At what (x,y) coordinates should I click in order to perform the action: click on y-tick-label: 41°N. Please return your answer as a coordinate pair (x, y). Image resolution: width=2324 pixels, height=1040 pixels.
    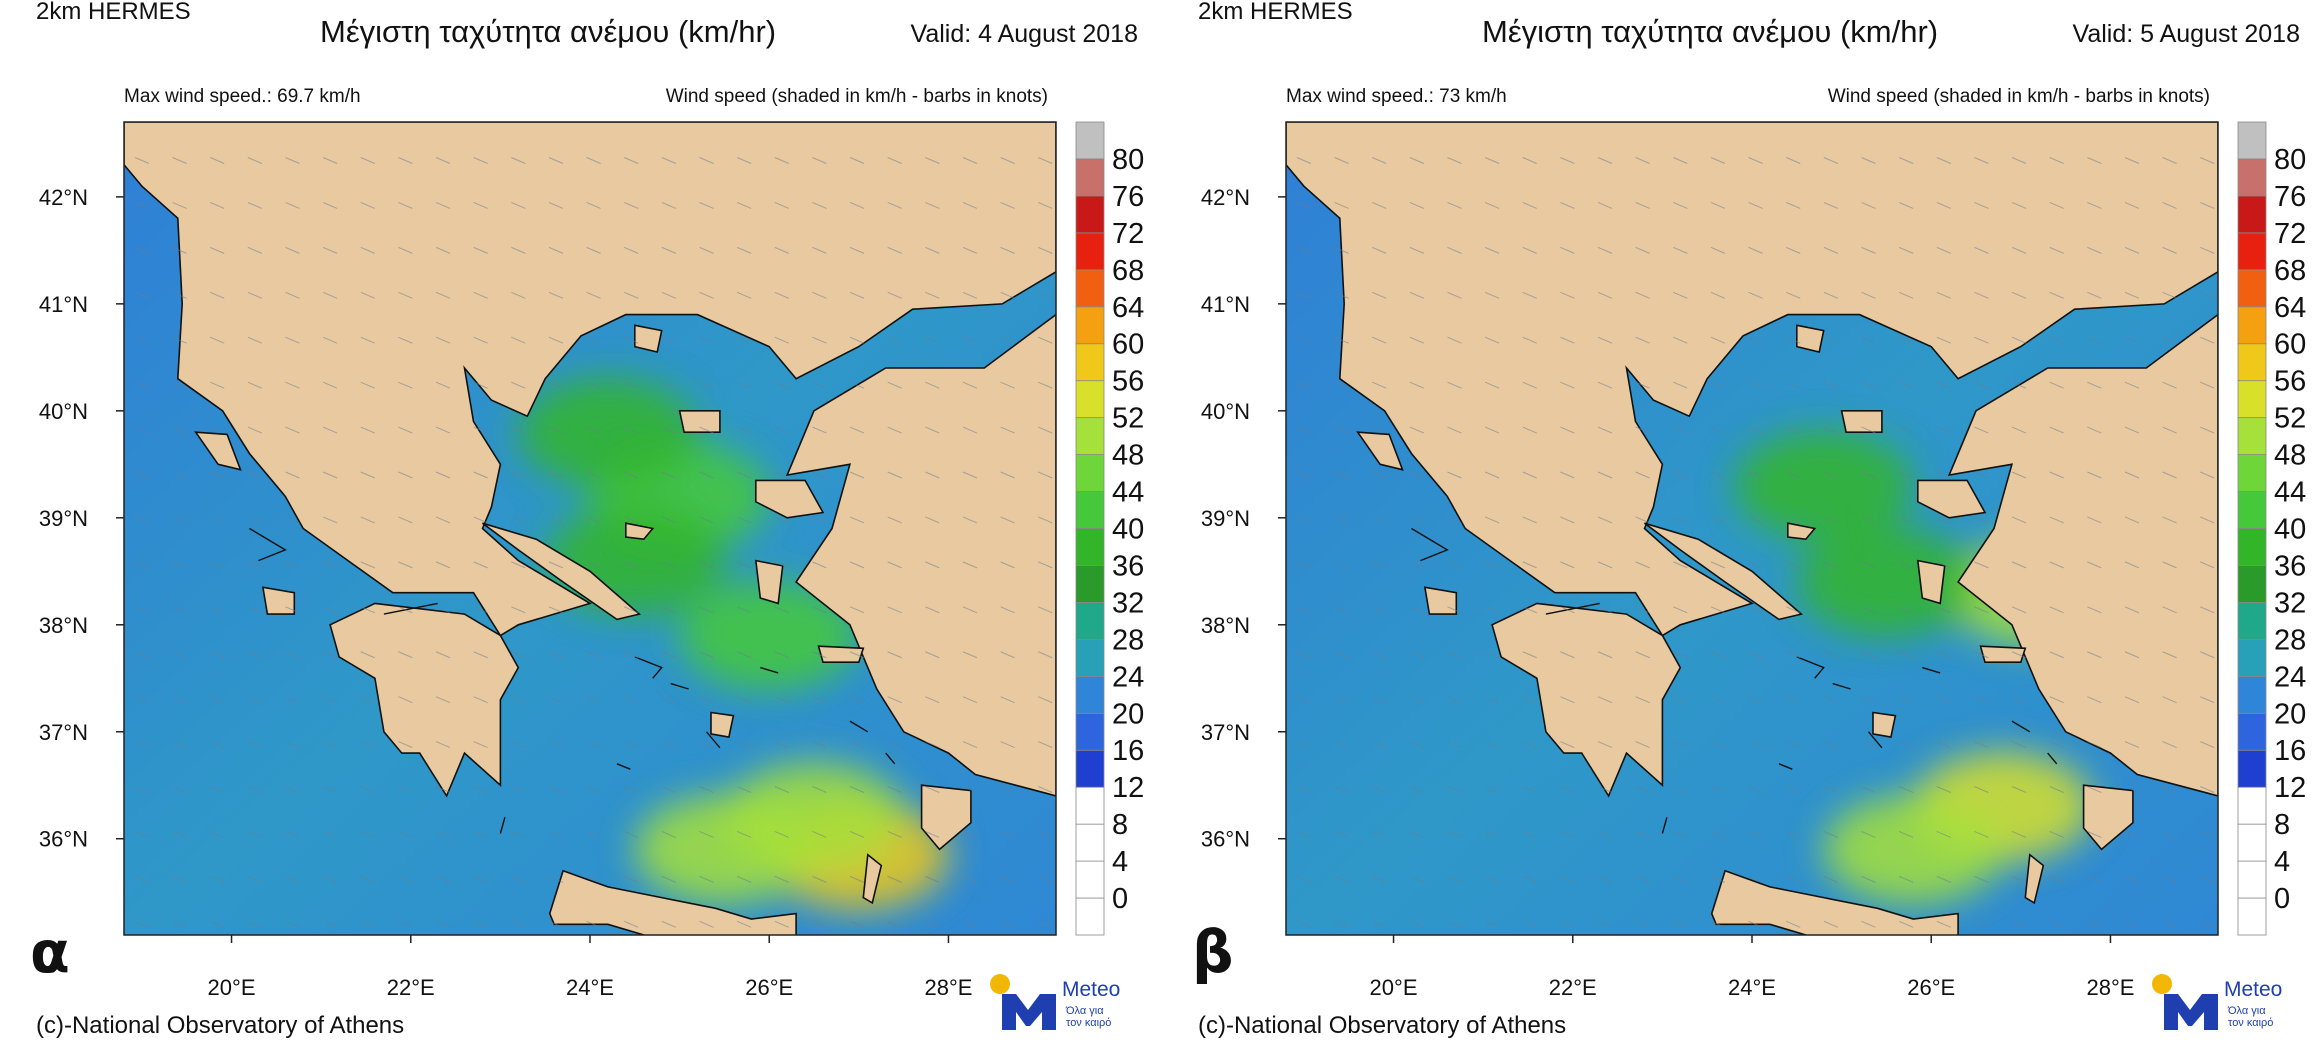
    Looking at the image, I should click on (1225, 304).